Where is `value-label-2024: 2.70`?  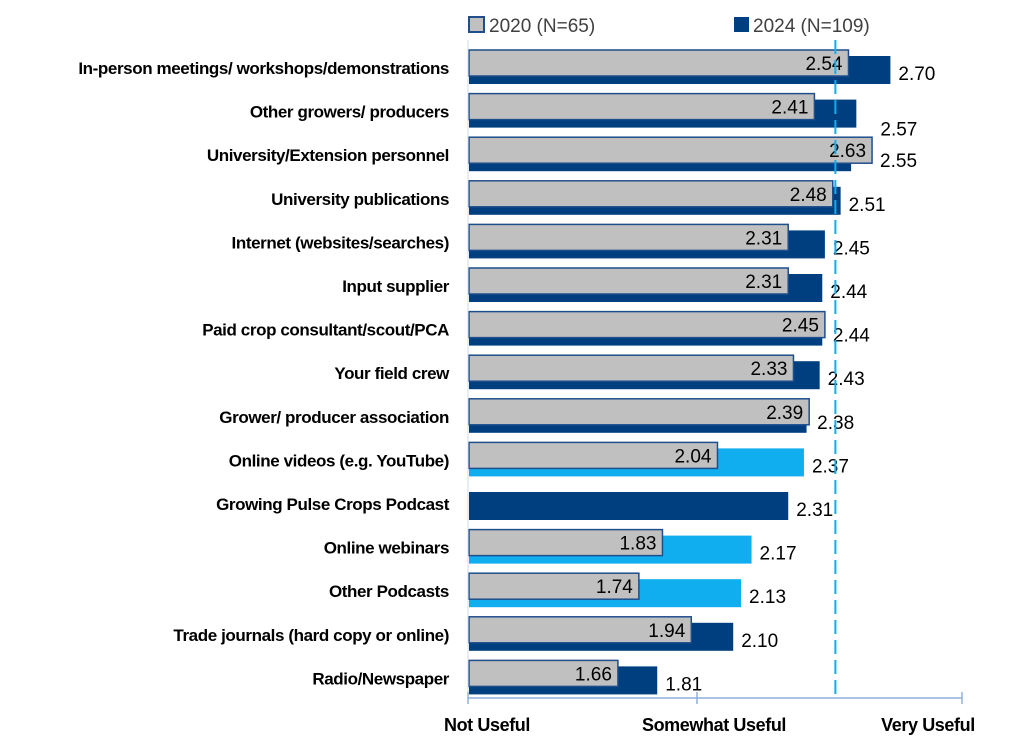
value-label-2024: 2.70 is located at coordinates (916, 74).